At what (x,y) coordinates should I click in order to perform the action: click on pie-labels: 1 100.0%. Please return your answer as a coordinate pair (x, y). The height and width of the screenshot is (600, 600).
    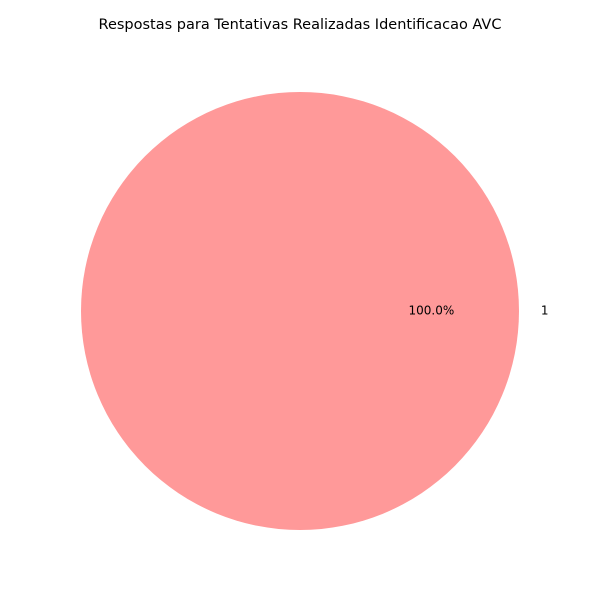
    Looking at the image, I should click on (479, 311).